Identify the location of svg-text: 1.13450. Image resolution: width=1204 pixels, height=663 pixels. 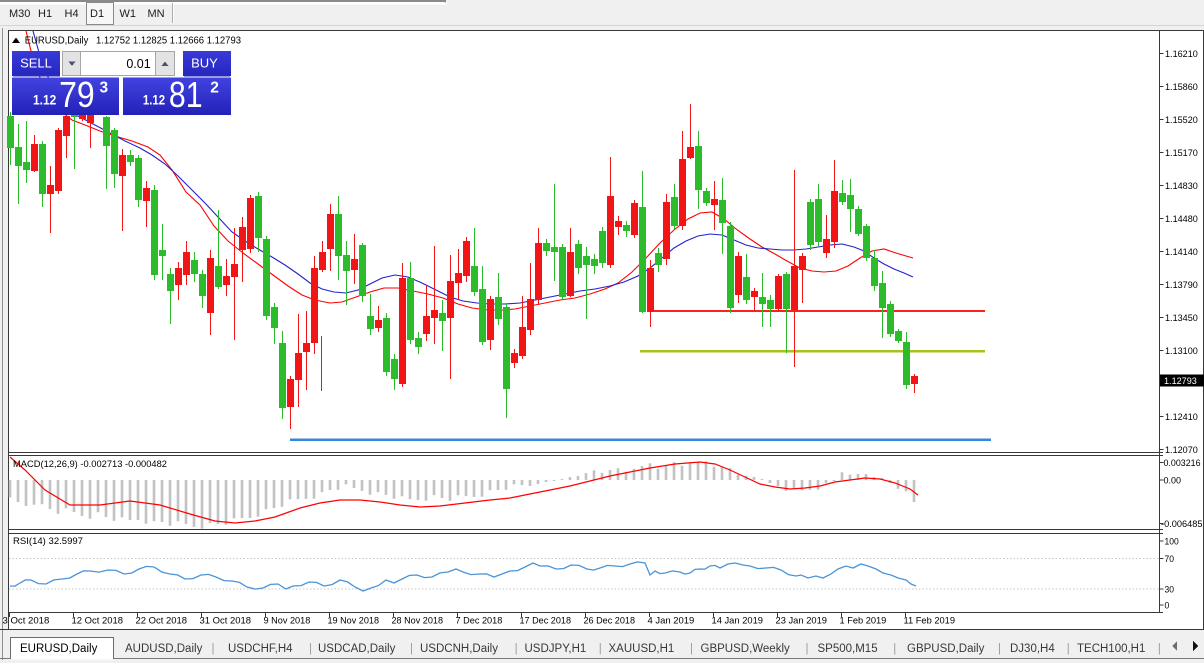
(1181, 318).